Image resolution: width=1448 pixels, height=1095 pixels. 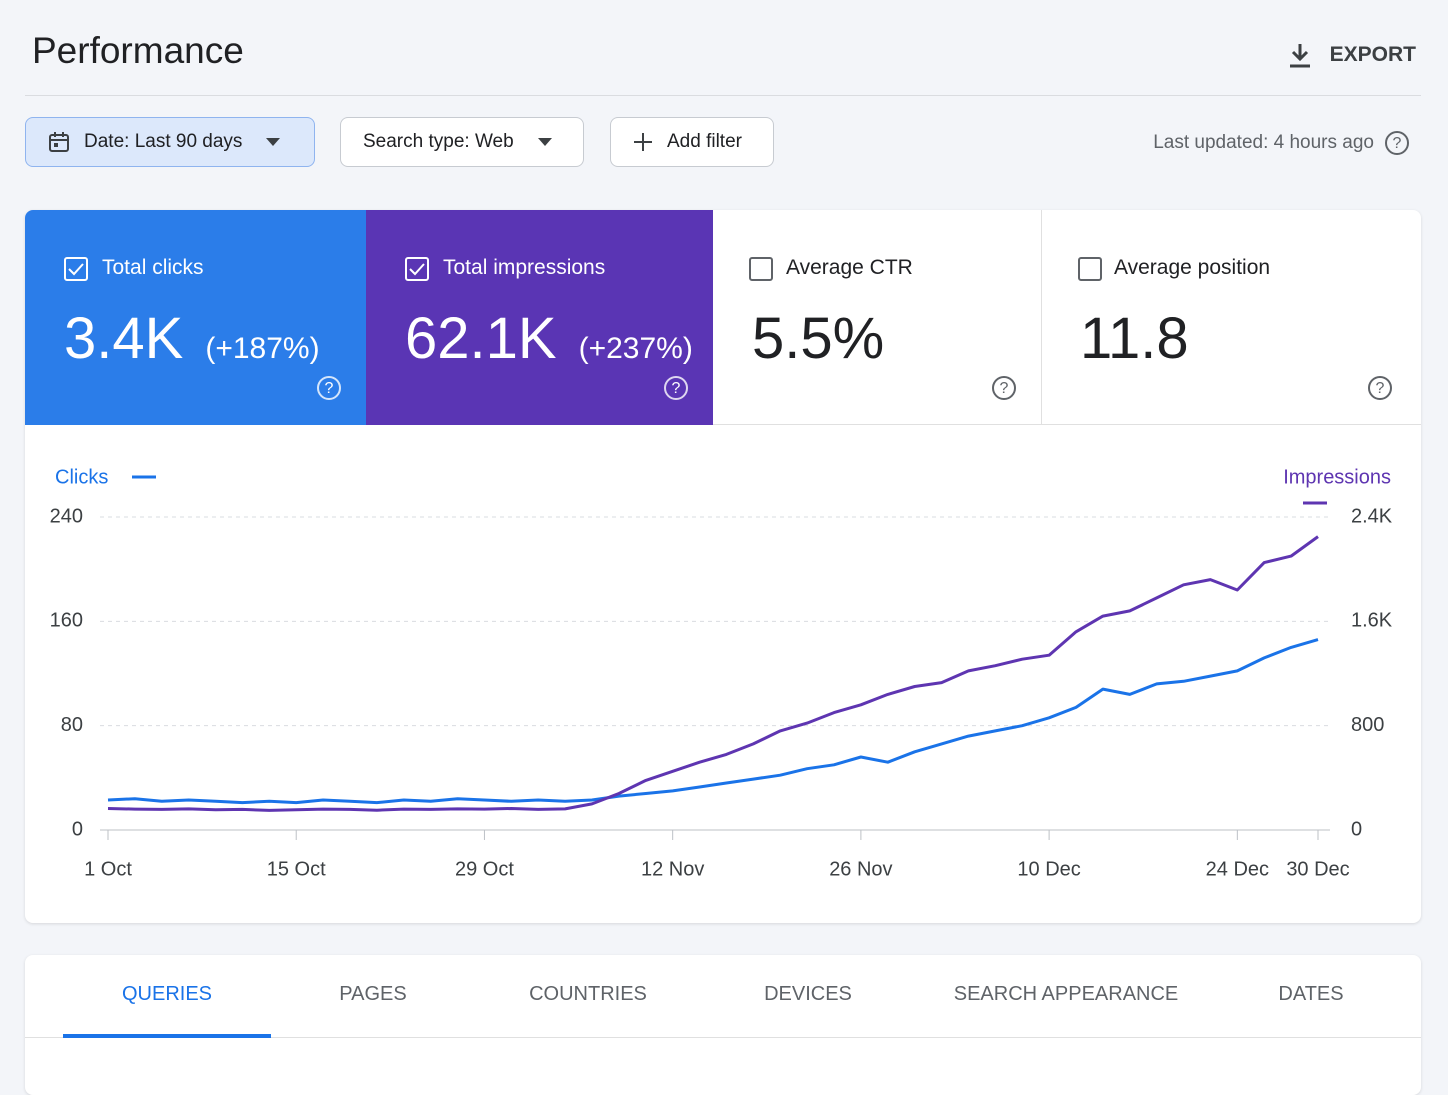 I want to click on tab: SEARCH APPEARANCE, so click(x=1066, y=994).